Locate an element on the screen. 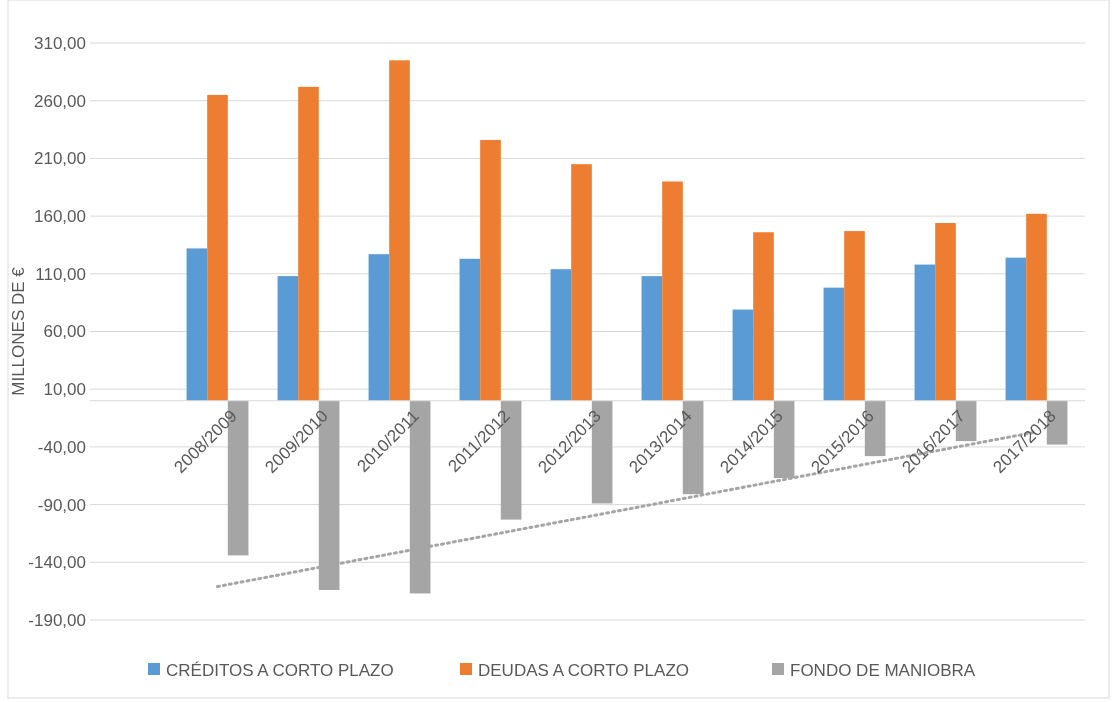  legend-label: DEUDAS A CORTO PLAZO is located at coordinates (583, 670).